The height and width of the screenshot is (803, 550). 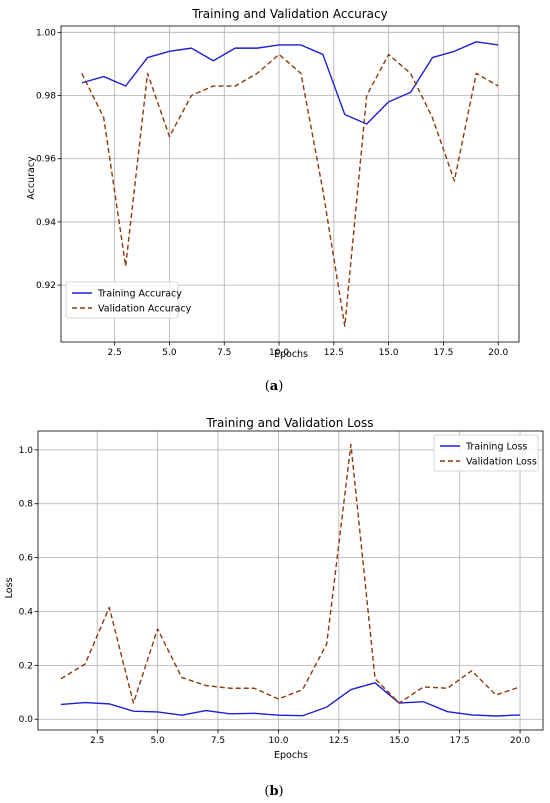 I want to click on y-axis-label: Loss, so click(x=9, y=588).